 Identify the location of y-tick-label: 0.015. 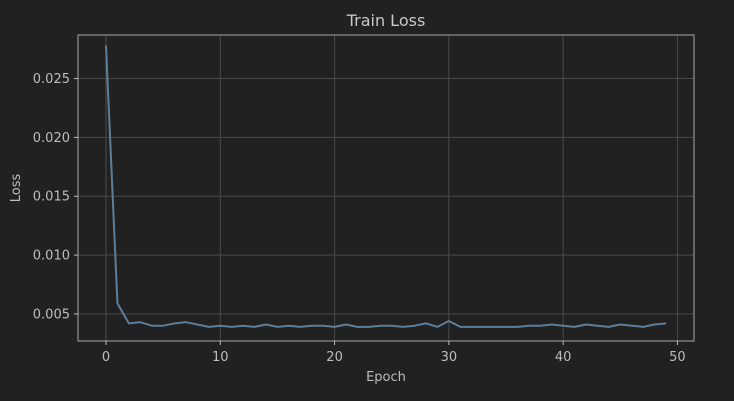
(51, 197).